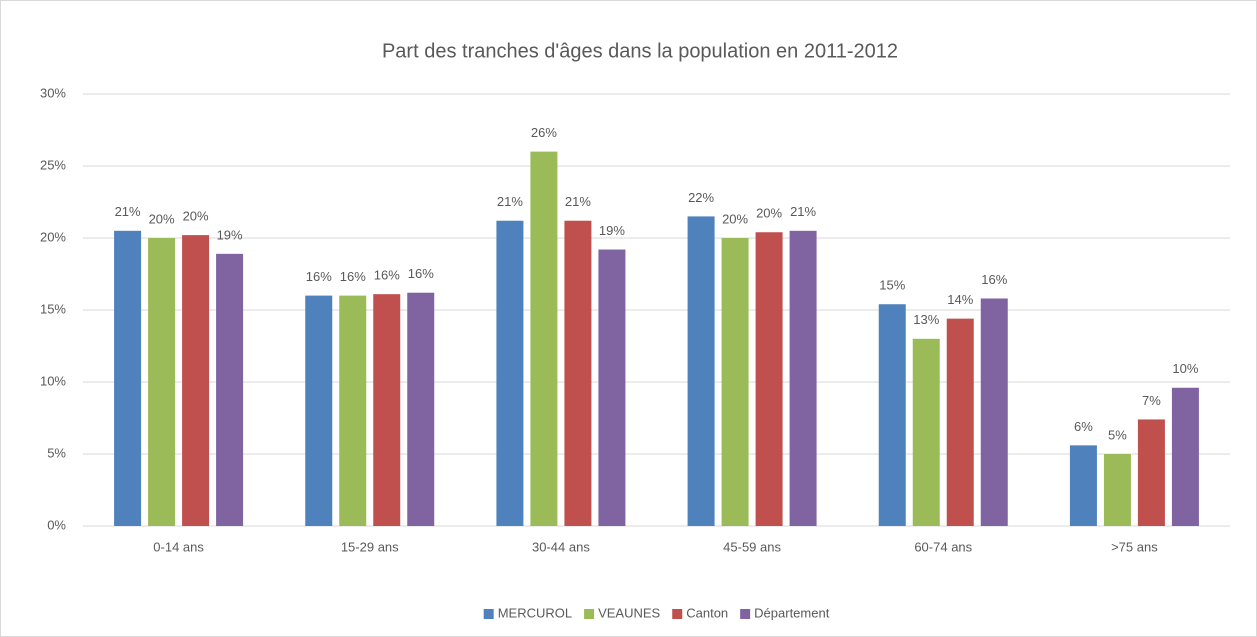  I want to click on data-label: 14%, so click(960, 299).